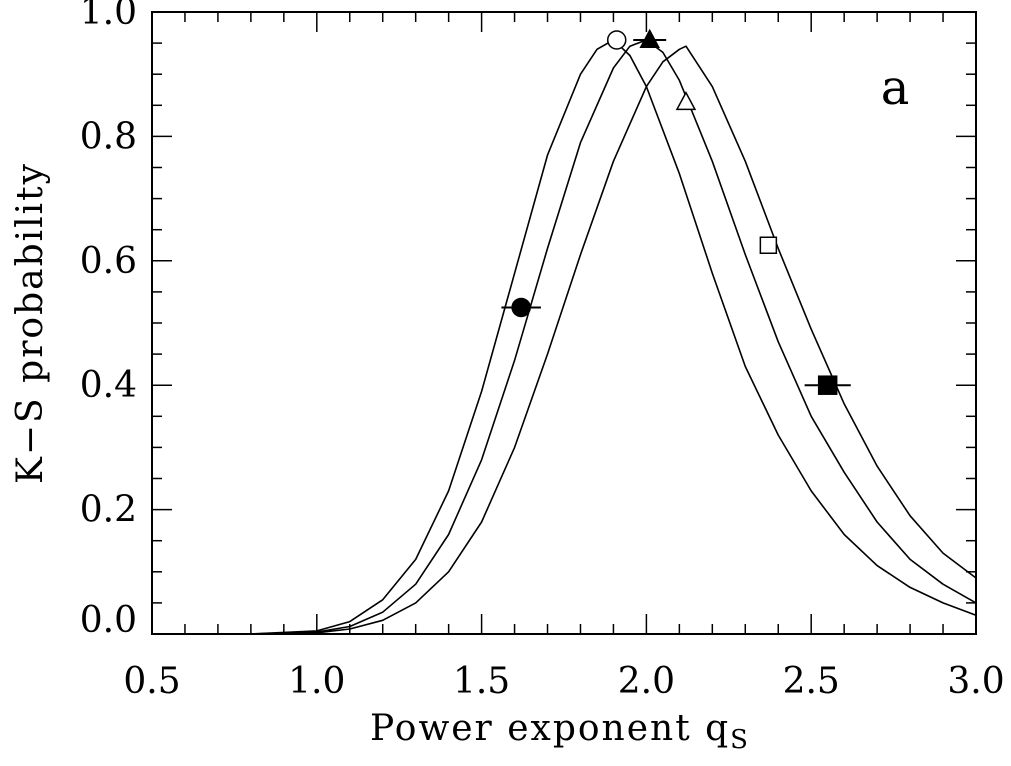  I want to click on panel-label: a, so click(895, 88).